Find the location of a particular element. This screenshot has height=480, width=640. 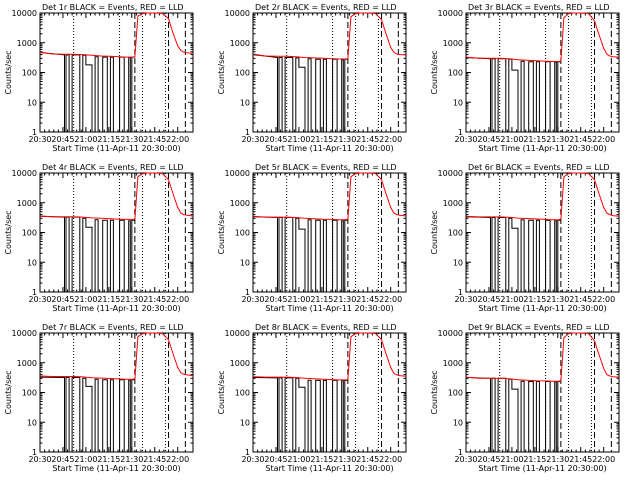

chart-title: Det 8r BLACK = Events, RED = LLD is located at coordinates (326, 327).